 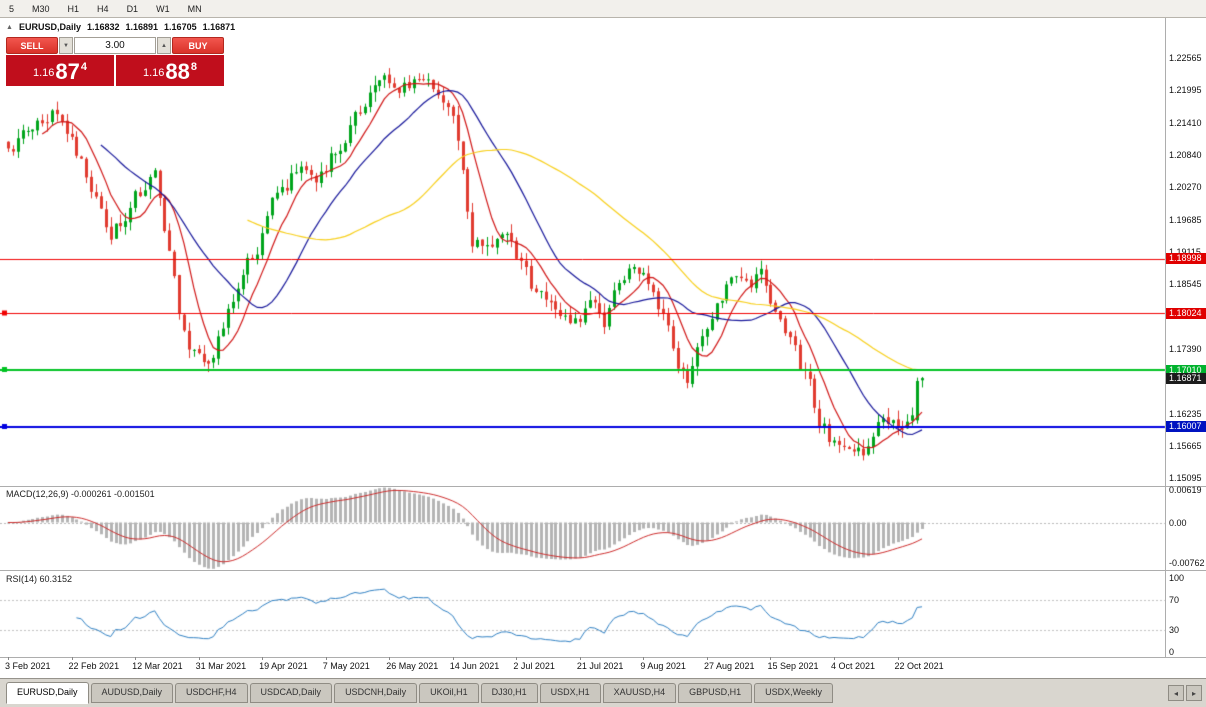 I want to click on chart-window-icon: ▲, so click(x=9, y=27).